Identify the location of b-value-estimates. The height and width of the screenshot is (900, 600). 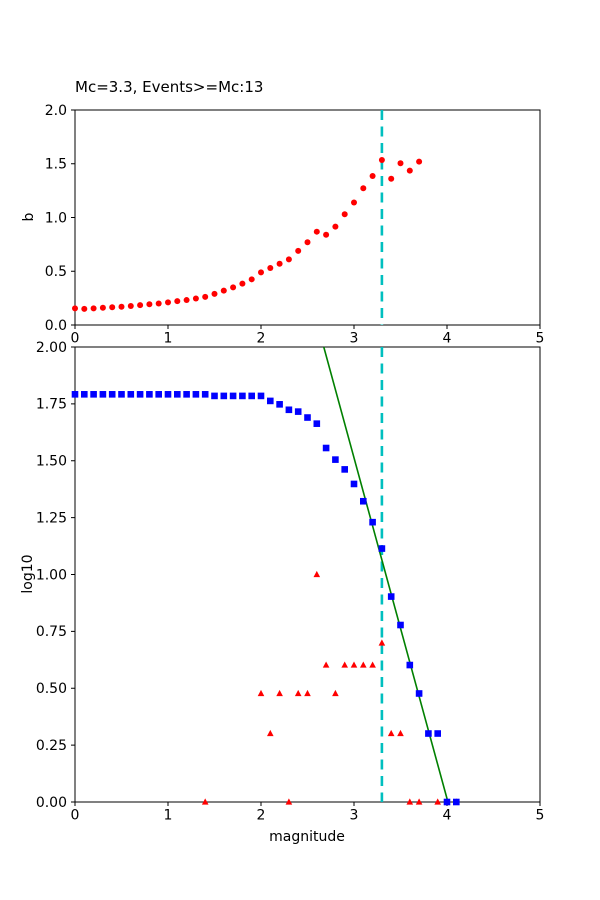
(247, 234).